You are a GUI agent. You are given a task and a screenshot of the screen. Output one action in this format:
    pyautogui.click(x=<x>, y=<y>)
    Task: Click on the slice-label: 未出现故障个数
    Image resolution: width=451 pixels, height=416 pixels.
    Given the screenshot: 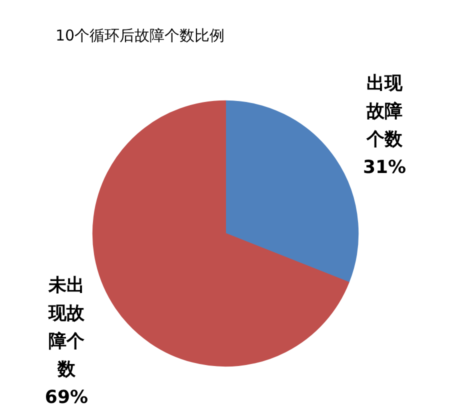 What is the action you would take?
    pyautogui.click(x=66, y=327)
    